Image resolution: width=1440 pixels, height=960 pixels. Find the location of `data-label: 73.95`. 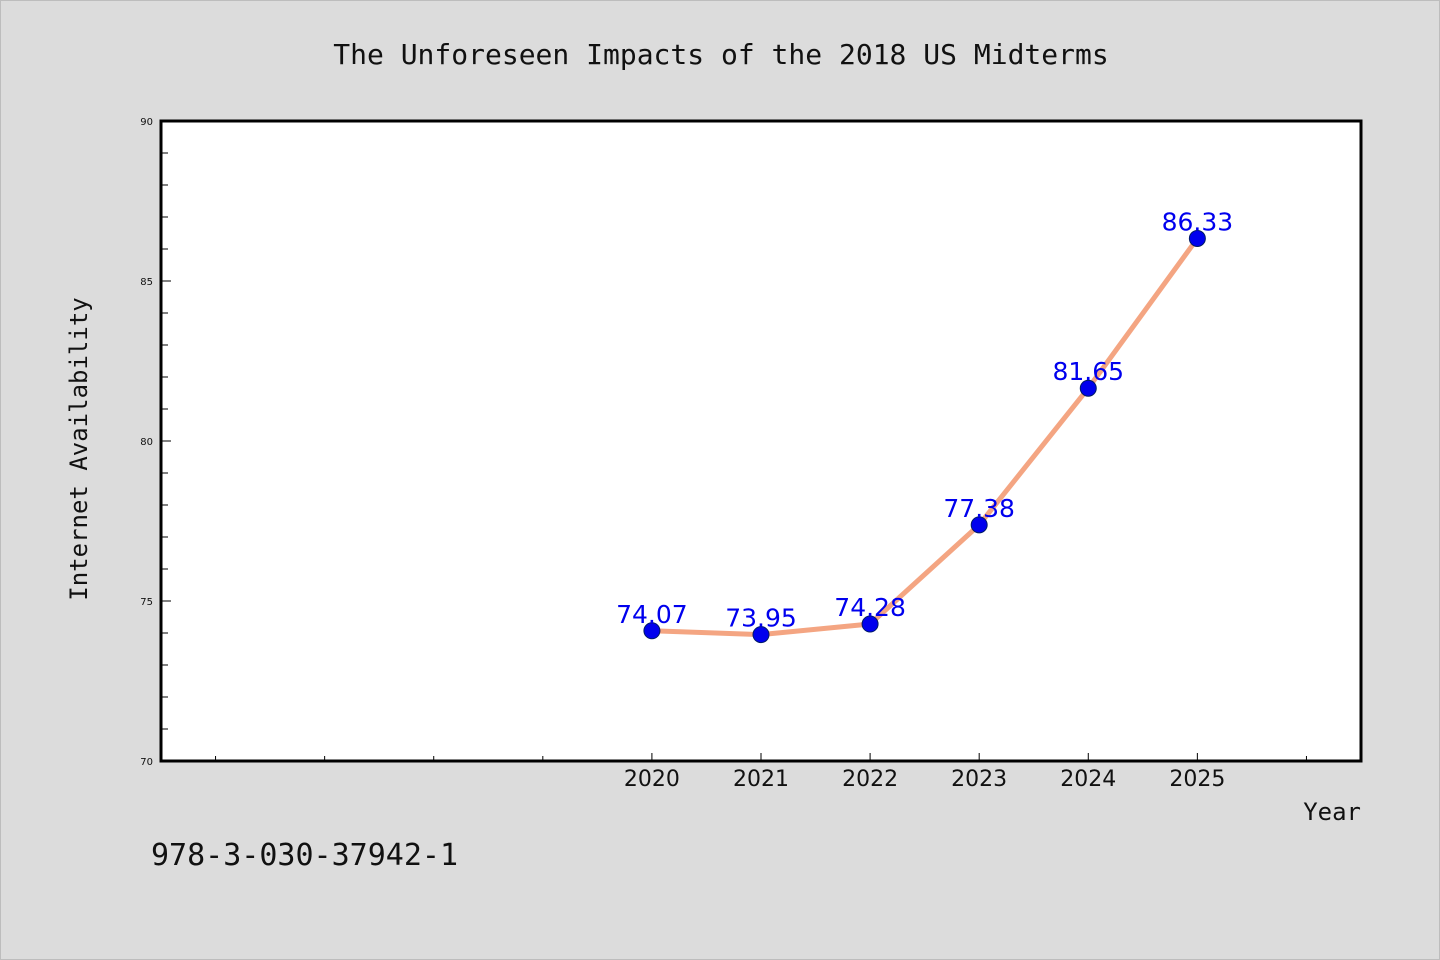

data-label: 73.95 is located at coordinates (761, 618).